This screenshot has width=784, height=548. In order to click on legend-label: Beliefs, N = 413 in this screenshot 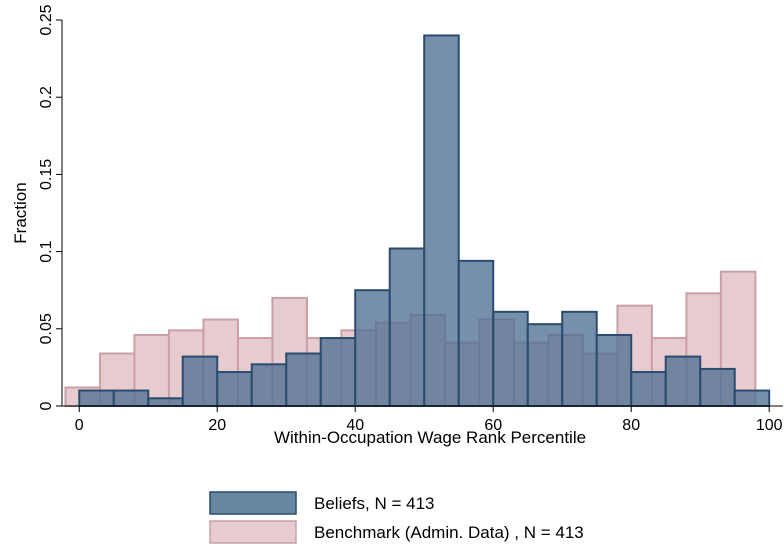, I will do `click(374, 503)`.